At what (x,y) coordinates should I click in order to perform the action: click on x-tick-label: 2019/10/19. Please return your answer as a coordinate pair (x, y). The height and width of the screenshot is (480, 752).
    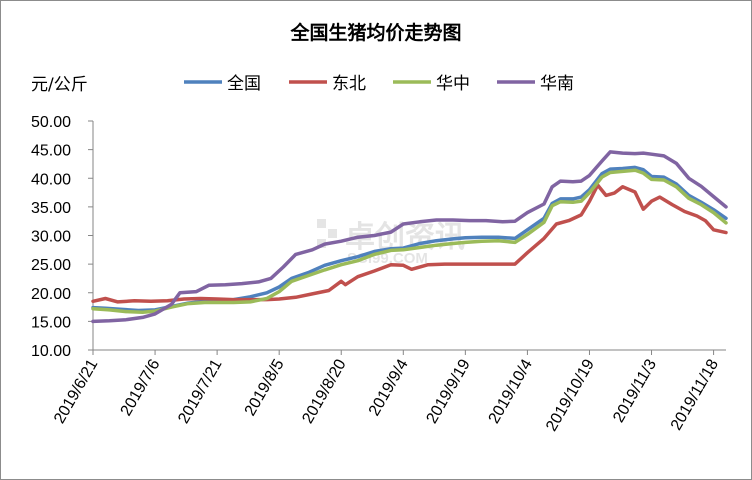
    Looking at the image, I should click on (570, 395).